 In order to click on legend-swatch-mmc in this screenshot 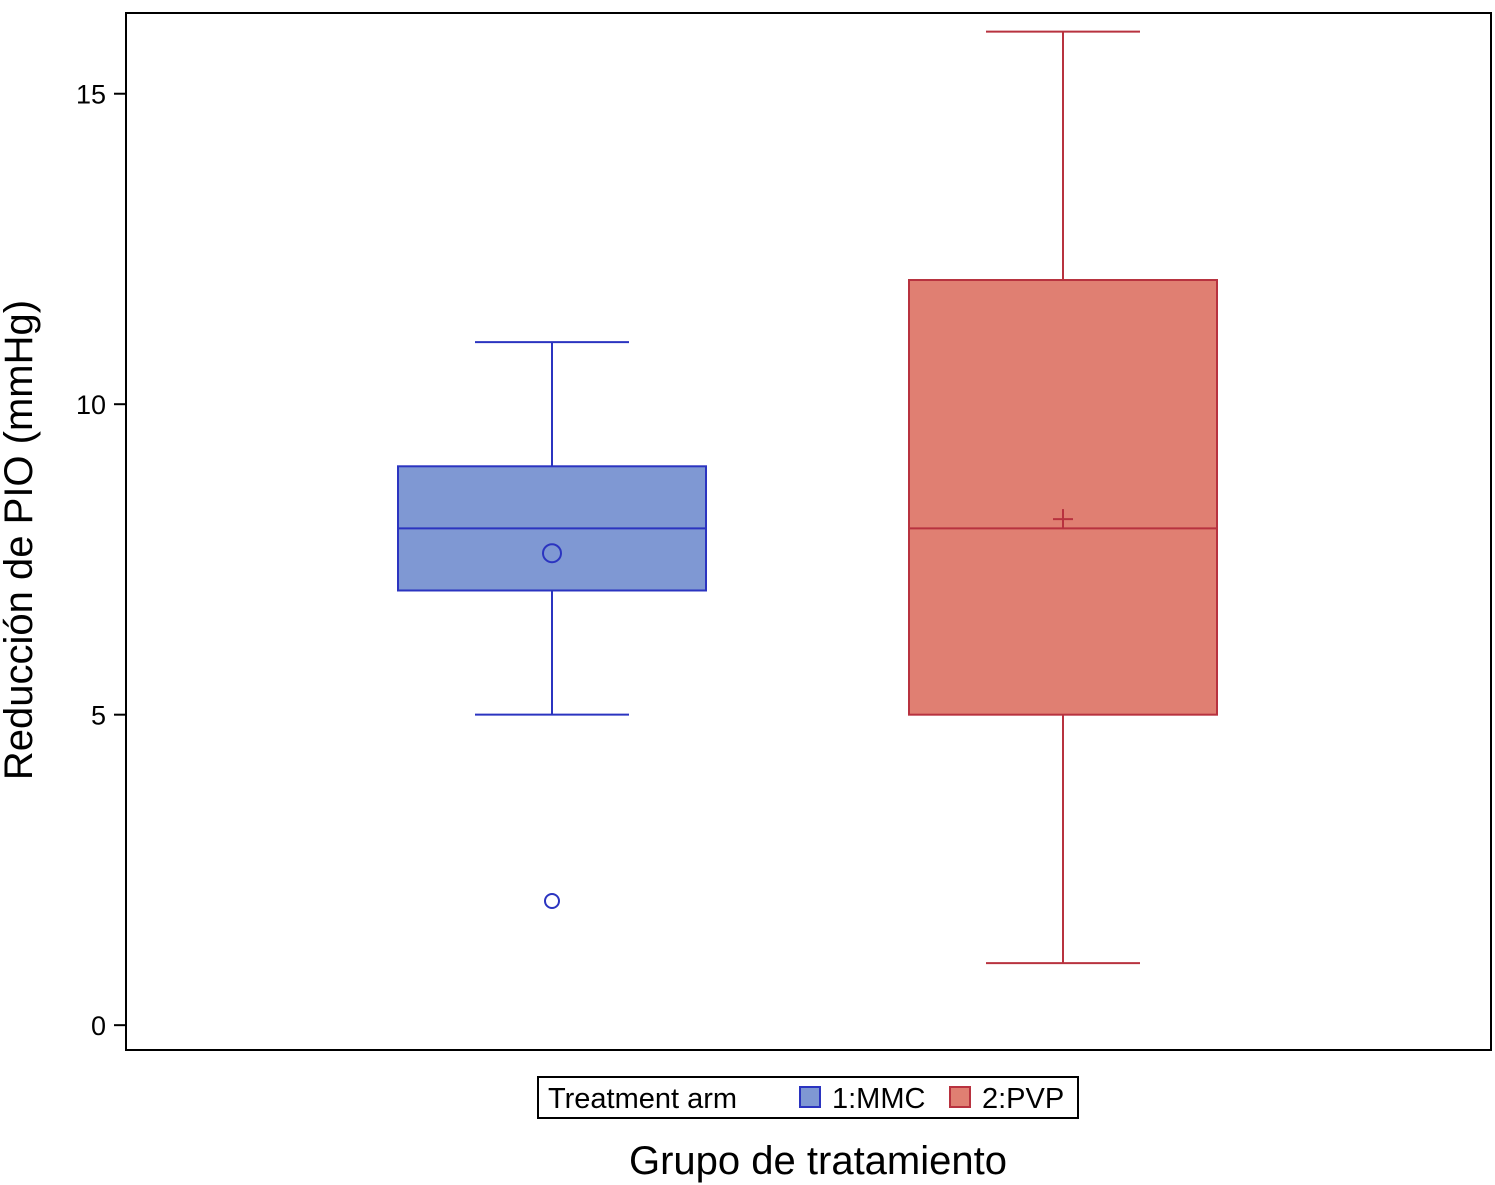, I will do `click(810, 1097)`.